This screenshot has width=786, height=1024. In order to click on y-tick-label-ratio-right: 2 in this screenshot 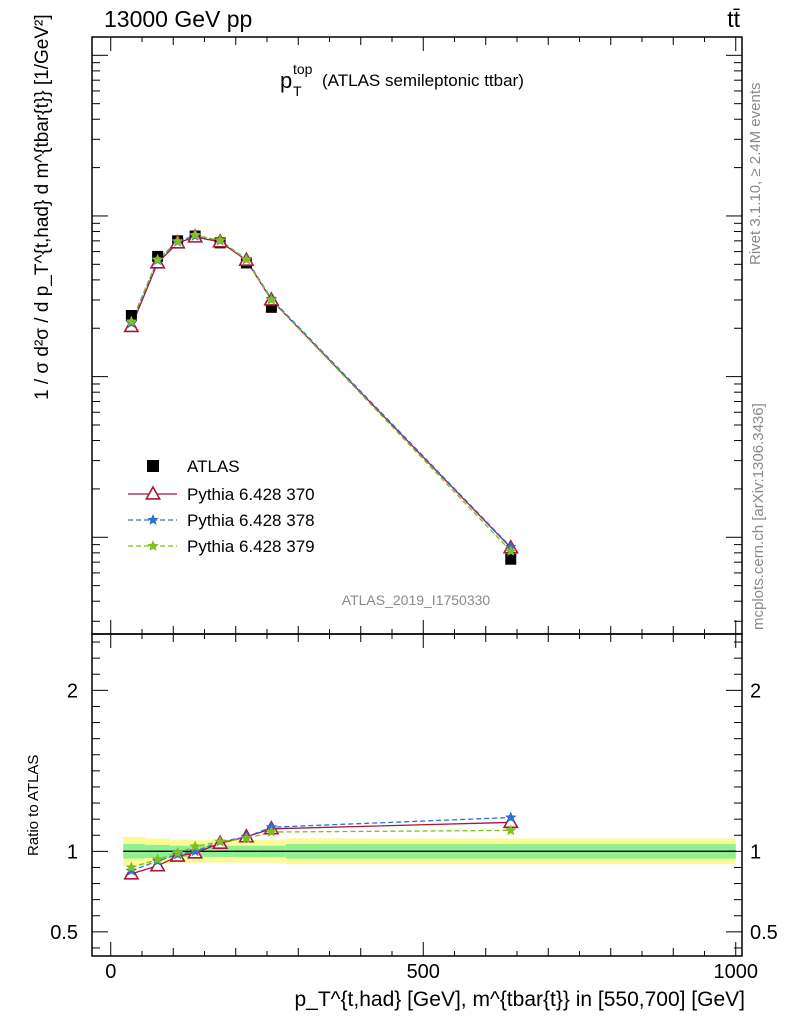, I will do `click(755, 691)`.